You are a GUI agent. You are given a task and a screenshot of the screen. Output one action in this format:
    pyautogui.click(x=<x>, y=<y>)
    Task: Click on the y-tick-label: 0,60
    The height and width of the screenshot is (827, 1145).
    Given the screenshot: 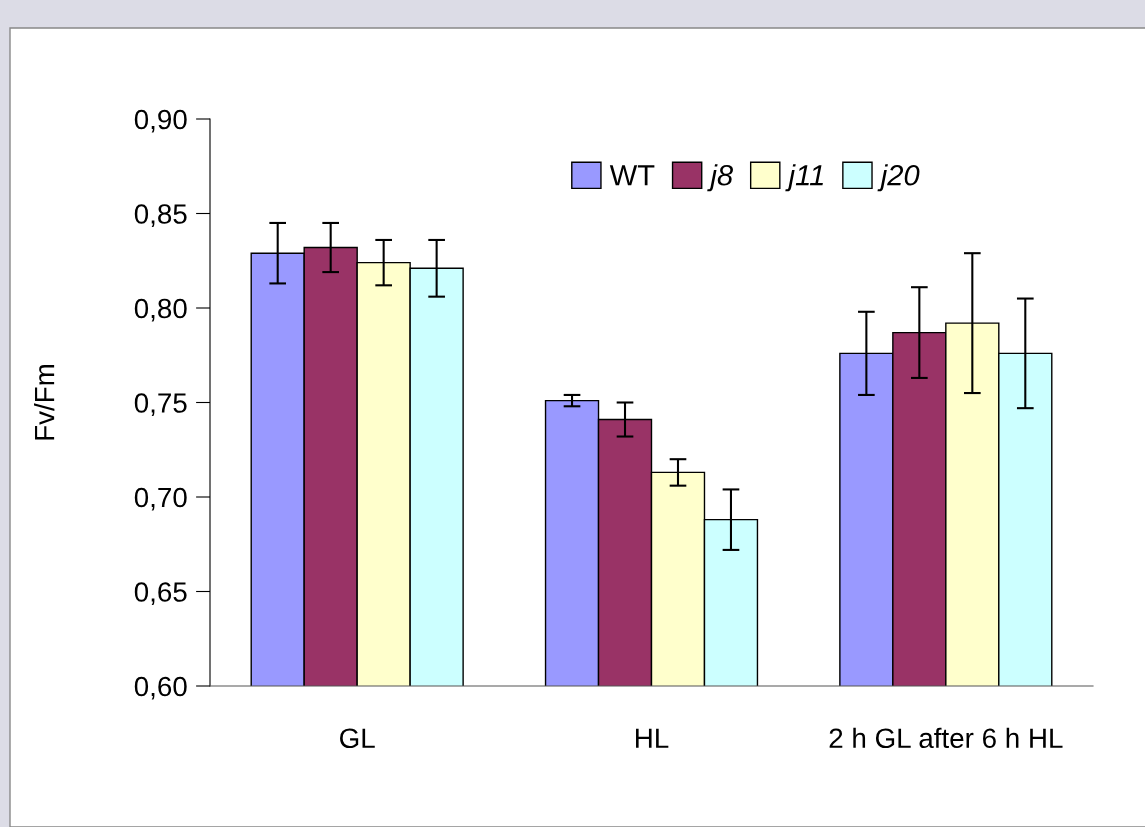 What is the action you would take?
    pyautogui.click(x=160, y=688)
    